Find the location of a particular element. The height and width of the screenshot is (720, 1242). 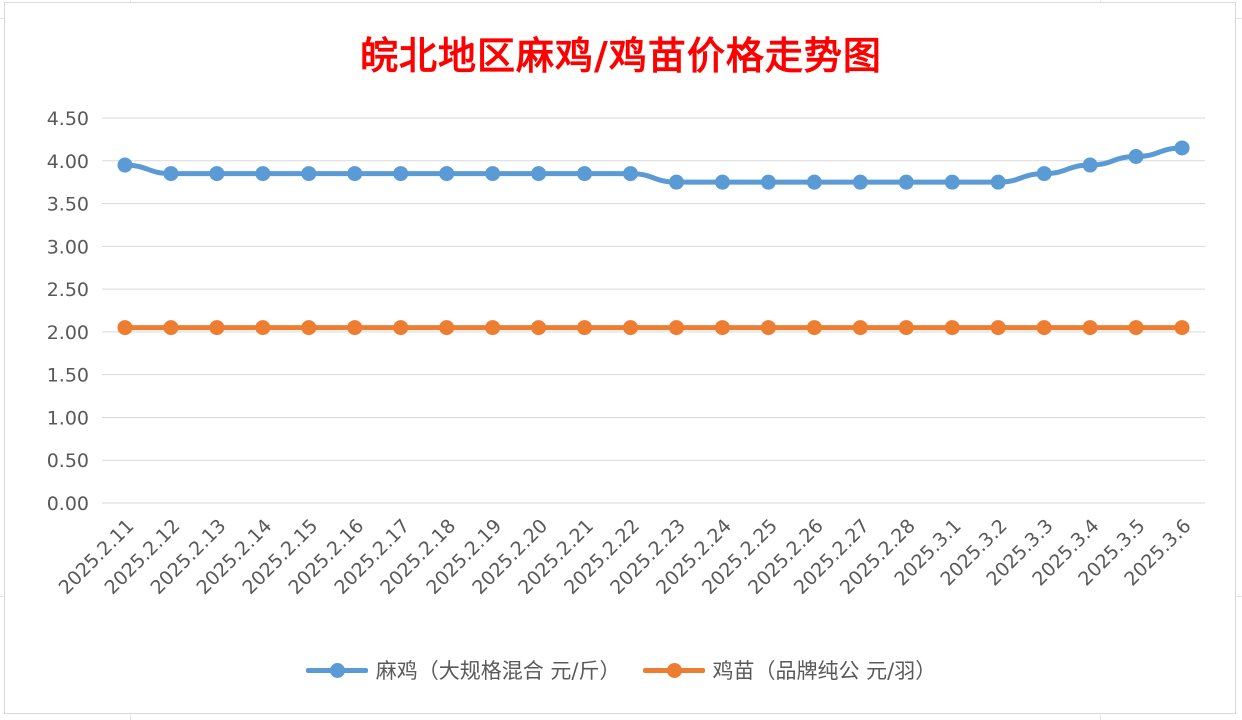

chart-legend: 麻鸡（大规格混合 元/斤） 鸡苗（品牌纯公 元/羽） is located at coordinates (621, 670).